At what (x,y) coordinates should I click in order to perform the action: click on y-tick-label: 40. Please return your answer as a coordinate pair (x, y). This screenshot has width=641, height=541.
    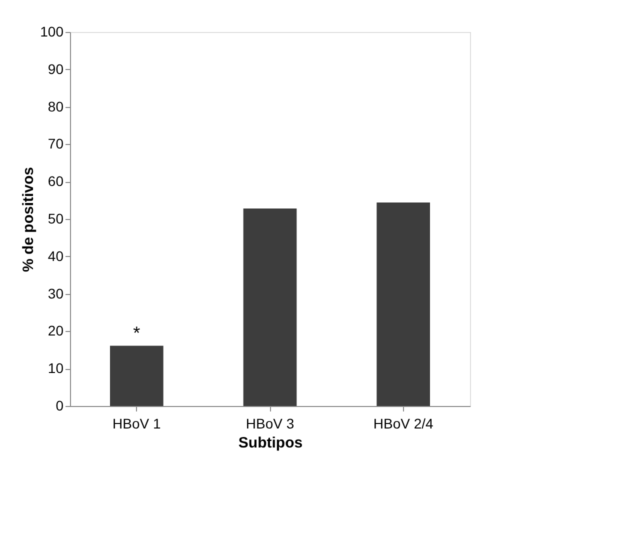
    Looking at the image, I should click on (56, 256).